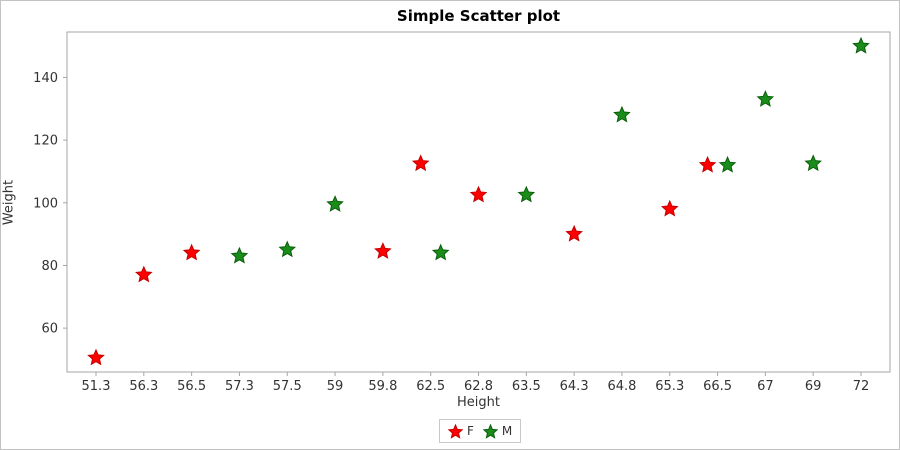  Describe the element at coordinates (9, 202) in the screenshot. I see `y-axis-label: Weight` at that location.